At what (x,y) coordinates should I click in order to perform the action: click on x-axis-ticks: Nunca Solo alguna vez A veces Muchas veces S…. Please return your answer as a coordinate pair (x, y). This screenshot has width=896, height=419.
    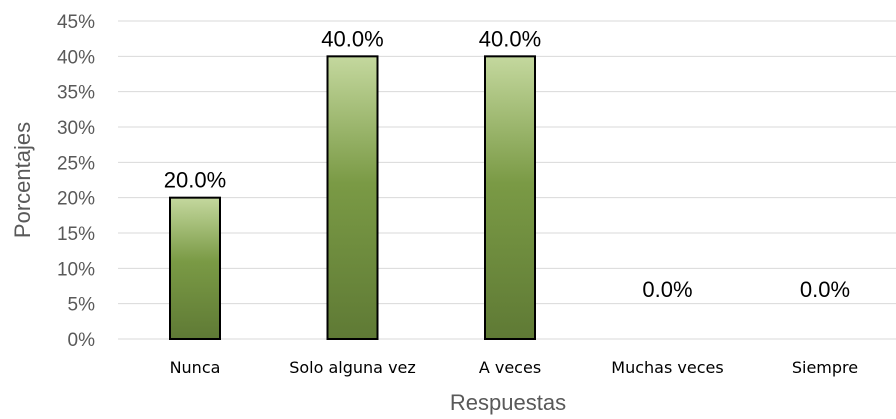
    Looking at the image, I should click on (514, 367).